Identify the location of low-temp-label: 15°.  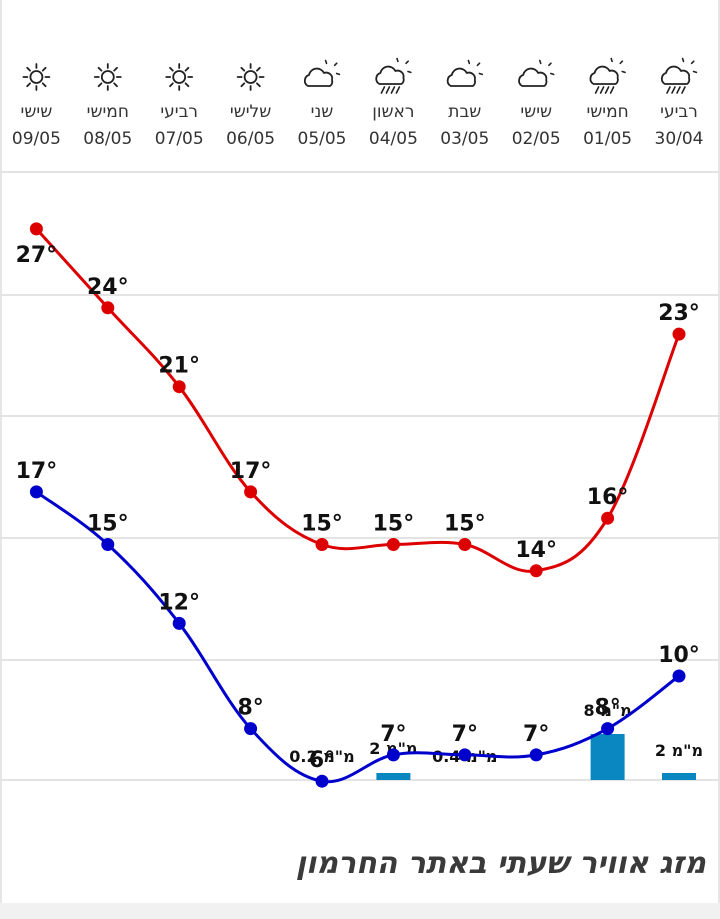
(108, 524).